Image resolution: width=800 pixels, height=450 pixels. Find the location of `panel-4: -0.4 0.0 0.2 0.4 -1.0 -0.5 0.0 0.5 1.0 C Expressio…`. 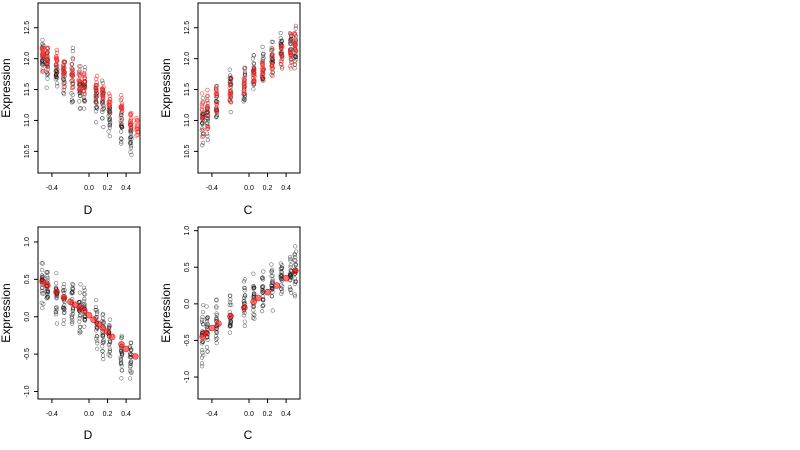

panel-4: -0.4 0.0 0.2 0.4 -1.0 -0.5 0.0 0.5 1.0 C Expressio… is located at coordinates (230, 334).